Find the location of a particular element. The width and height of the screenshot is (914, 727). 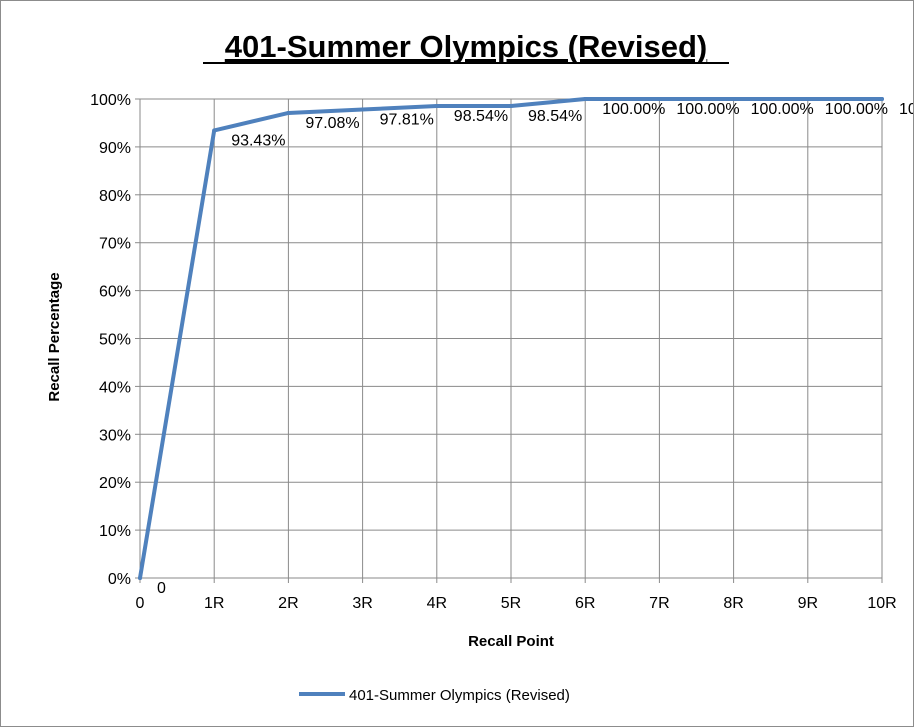

y-tick-label: 0% is located at coordinates (119, 579).